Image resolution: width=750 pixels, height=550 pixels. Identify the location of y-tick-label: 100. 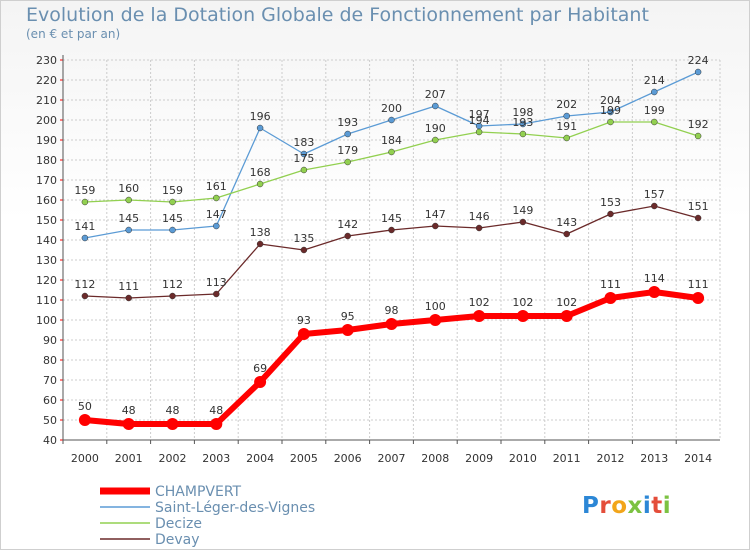
(46, 320).